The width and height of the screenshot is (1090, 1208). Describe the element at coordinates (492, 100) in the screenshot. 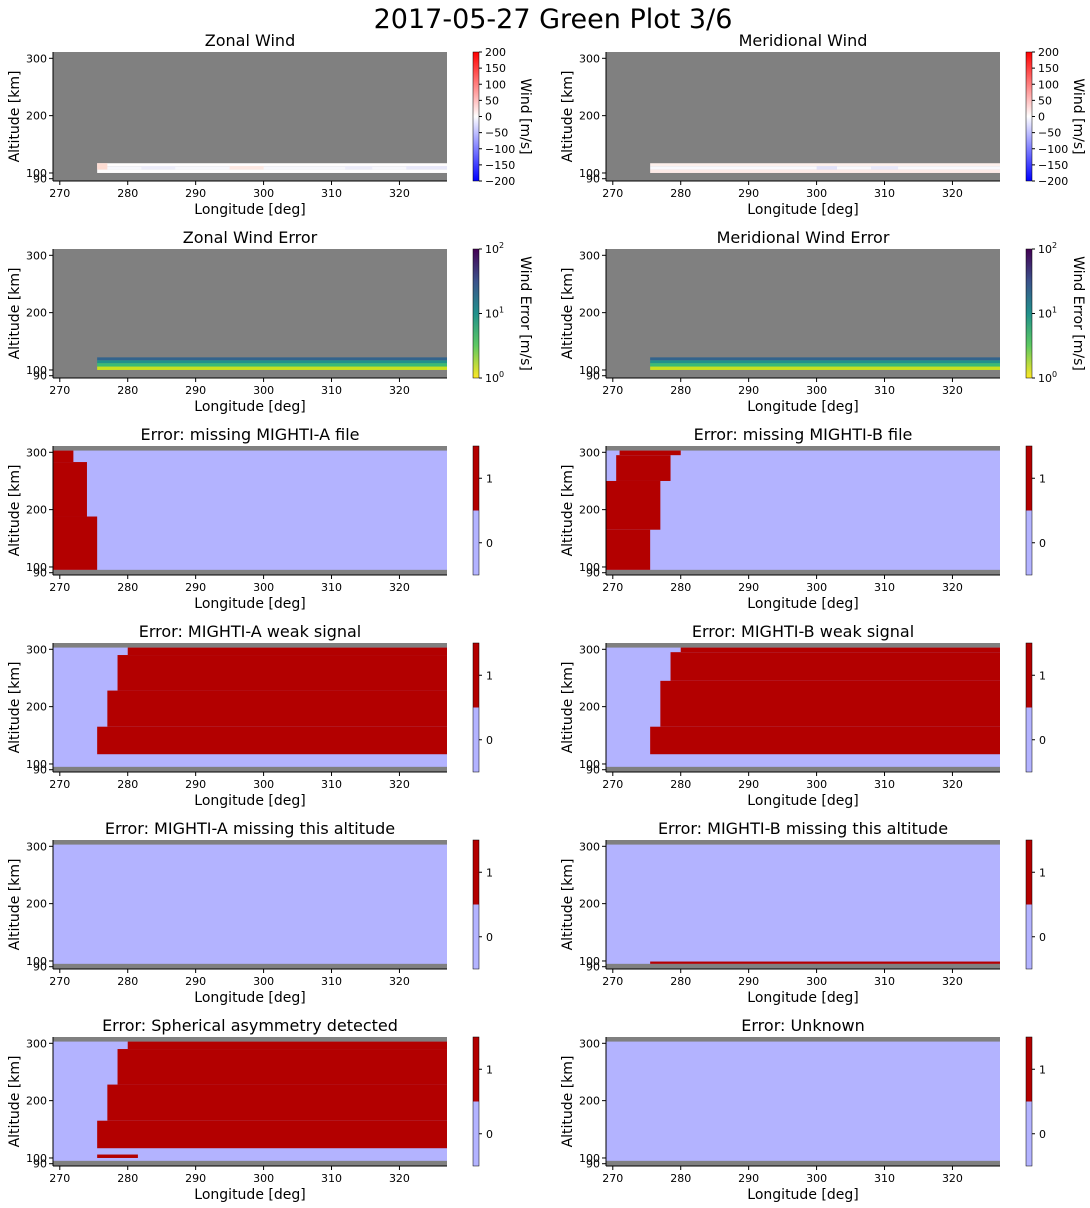

I see `colorbar-tick-label: 50` at that location.